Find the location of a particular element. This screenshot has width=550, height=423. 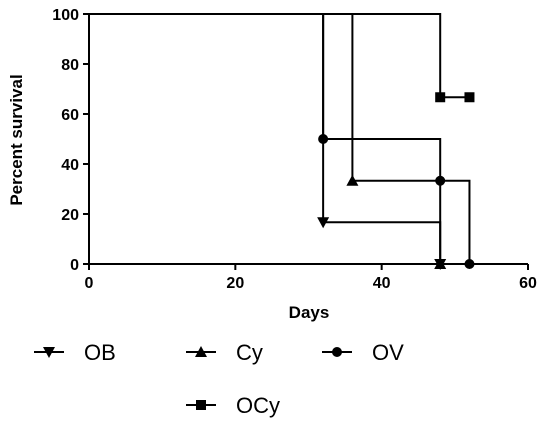

legend-label-ocy: OCy is located at coordinates (258, 405).